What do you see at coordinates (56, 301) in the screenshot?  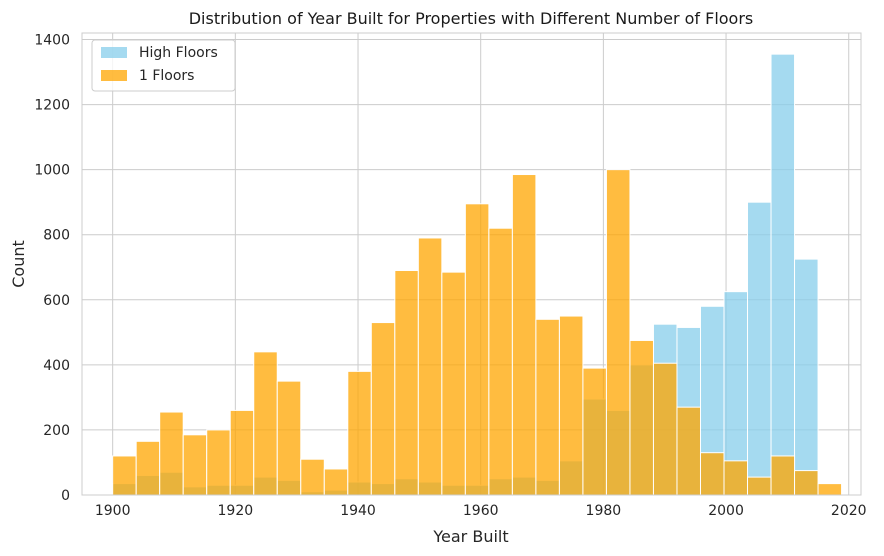 I see `y-tick-label: 600` at bounding box center [56, 301].